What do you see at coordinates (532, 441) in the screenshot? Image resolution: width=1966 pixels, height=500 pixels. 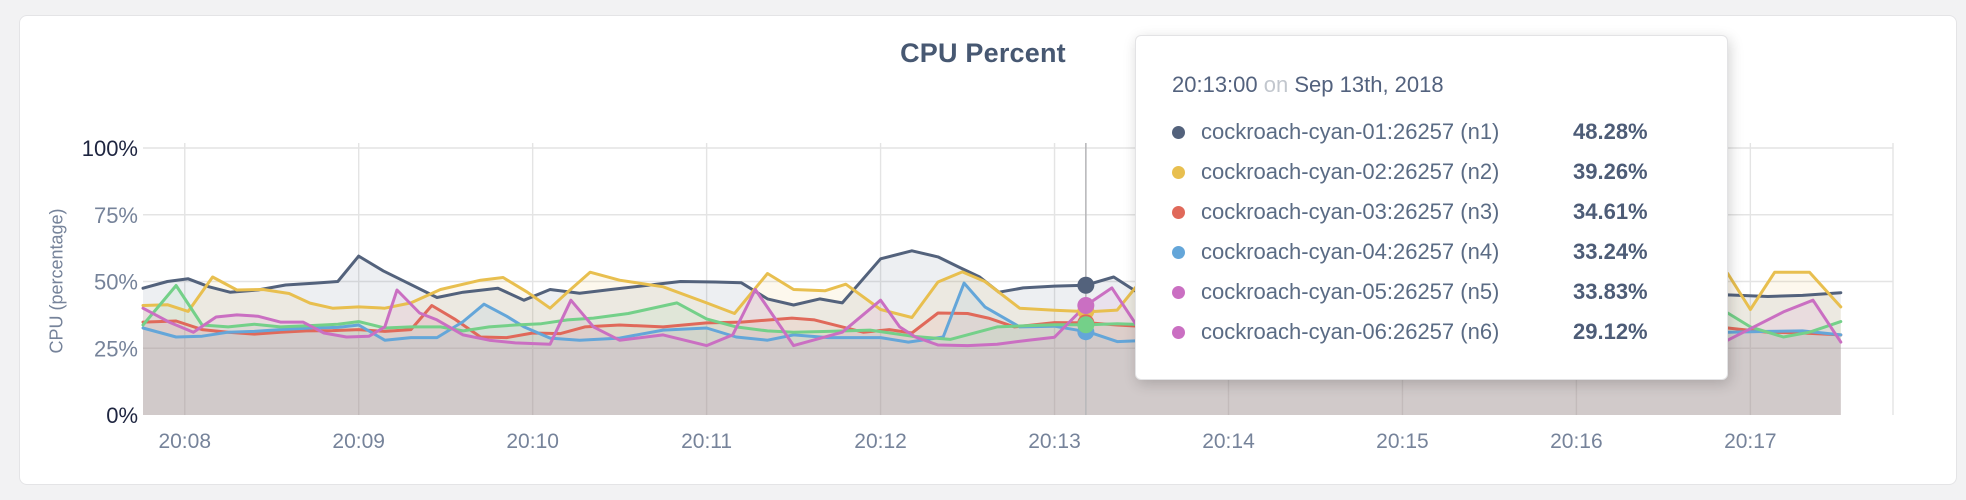 I see `x-axis-tick-label: 20:10` at bounding box center [532, 441].